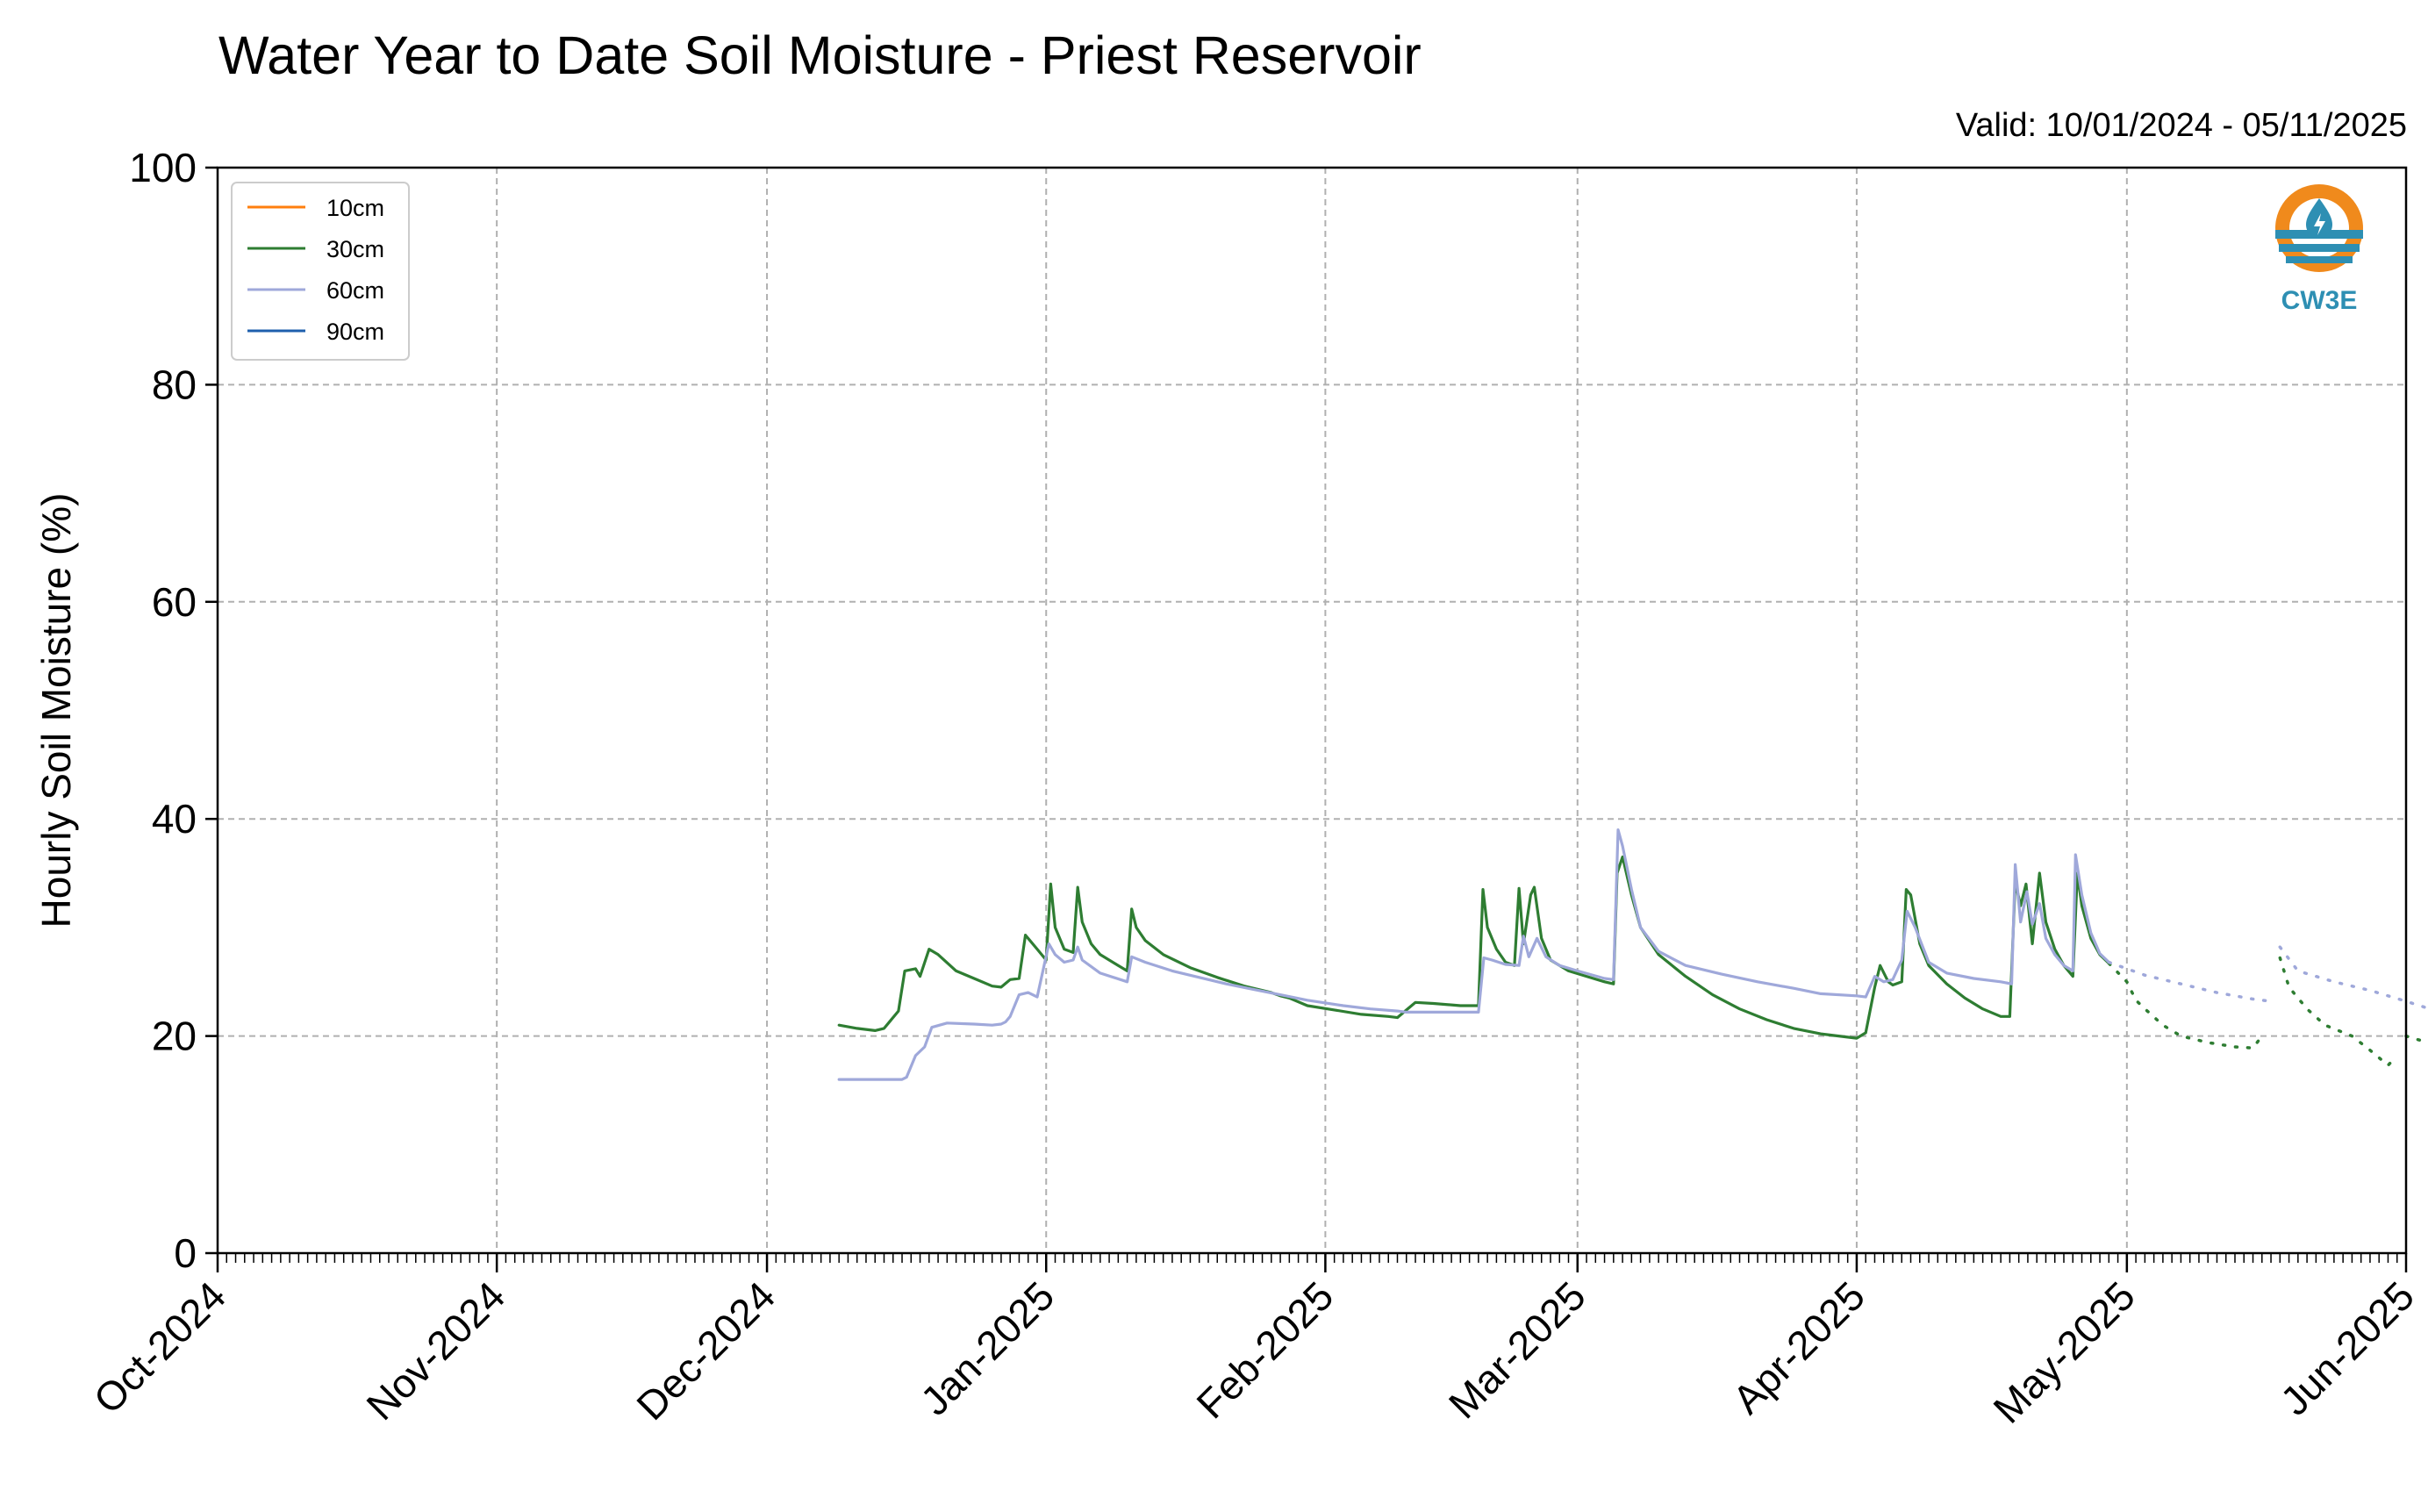 The height and width of the screenshot is (1512, 2428). I want to click on x-tick-label: May-2025, so click(2063, 1351).